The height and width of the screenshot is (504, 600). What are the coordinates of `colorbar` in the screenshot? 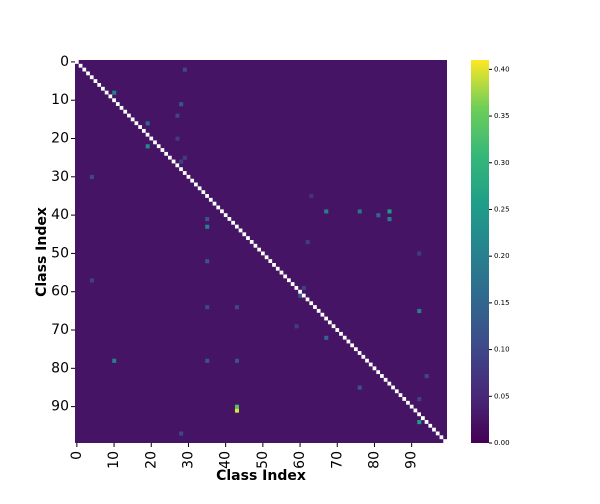 It's located at (480, 251).